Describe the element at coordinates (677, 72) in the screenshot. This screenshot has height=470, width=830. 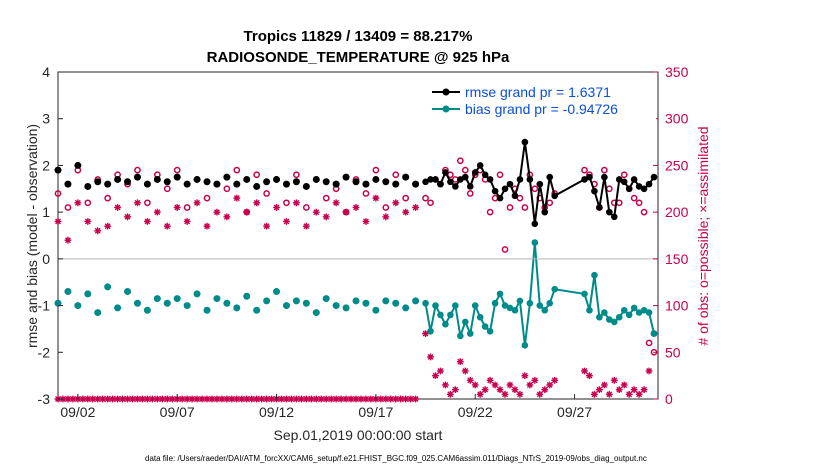
I see `y-right-tick-label: 350` at that location.